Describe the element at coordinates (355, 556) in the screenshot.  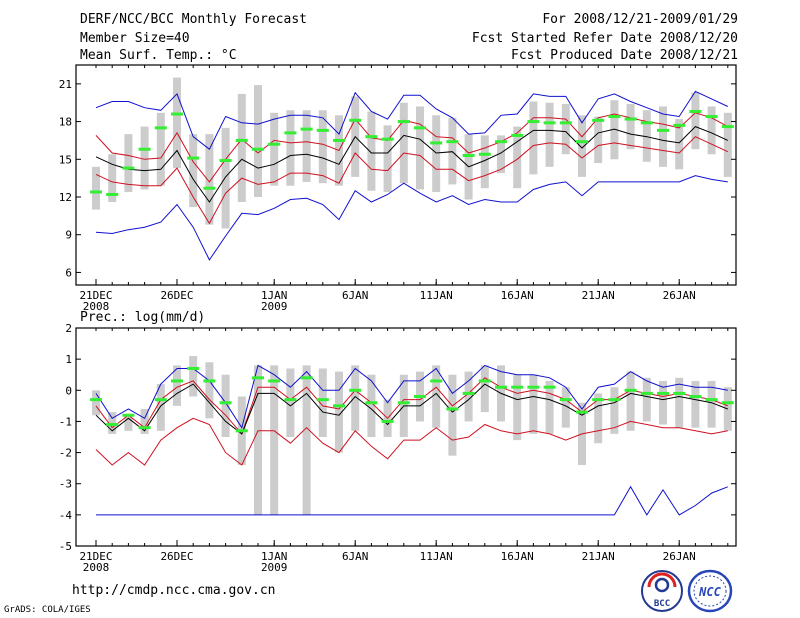
I see `prec-xtick-label: 6JAN` at that location.